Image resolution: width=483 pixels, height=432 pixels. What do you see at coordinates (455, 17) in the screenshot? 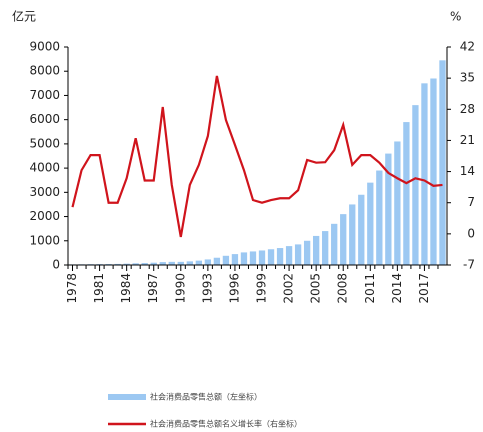
I see `y2-axis-label: %` at bounding box center [455, 17].